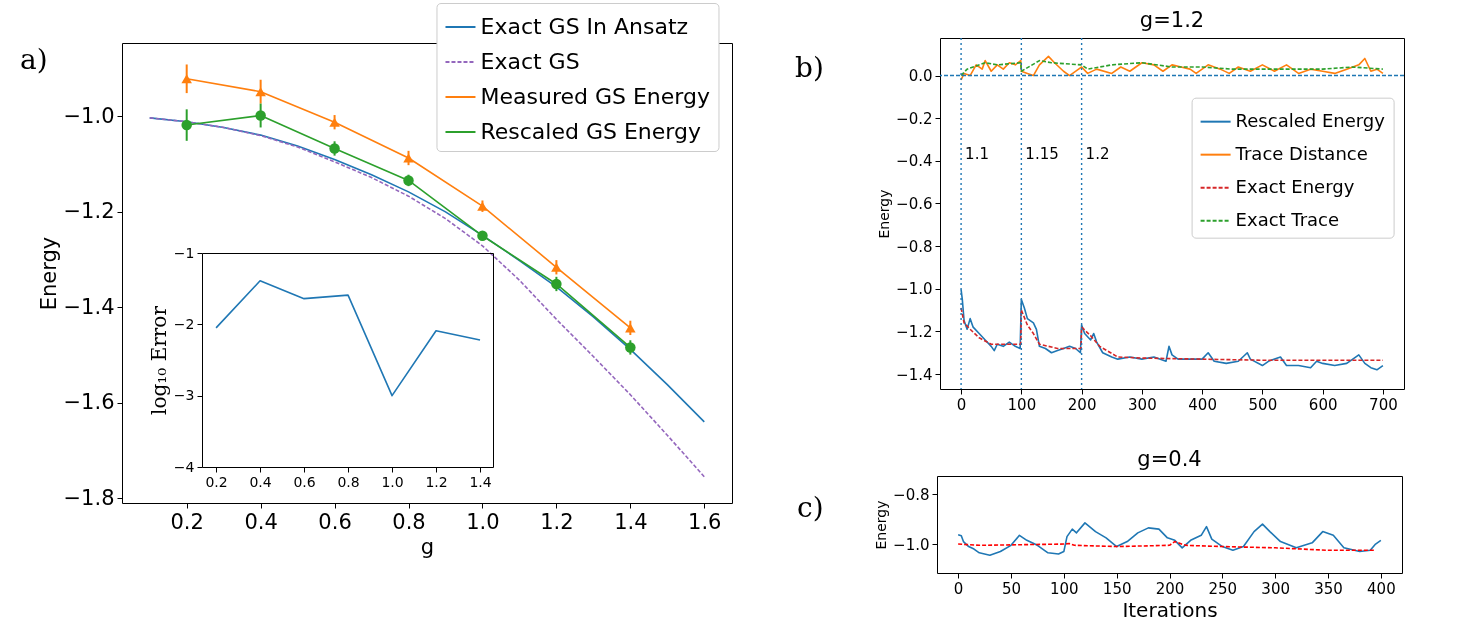 This screenshot has height=635, width=1479. Describe the element at coordinates (1263, 404) in the screenshot. I see `x-tick-label: 500` at that location.